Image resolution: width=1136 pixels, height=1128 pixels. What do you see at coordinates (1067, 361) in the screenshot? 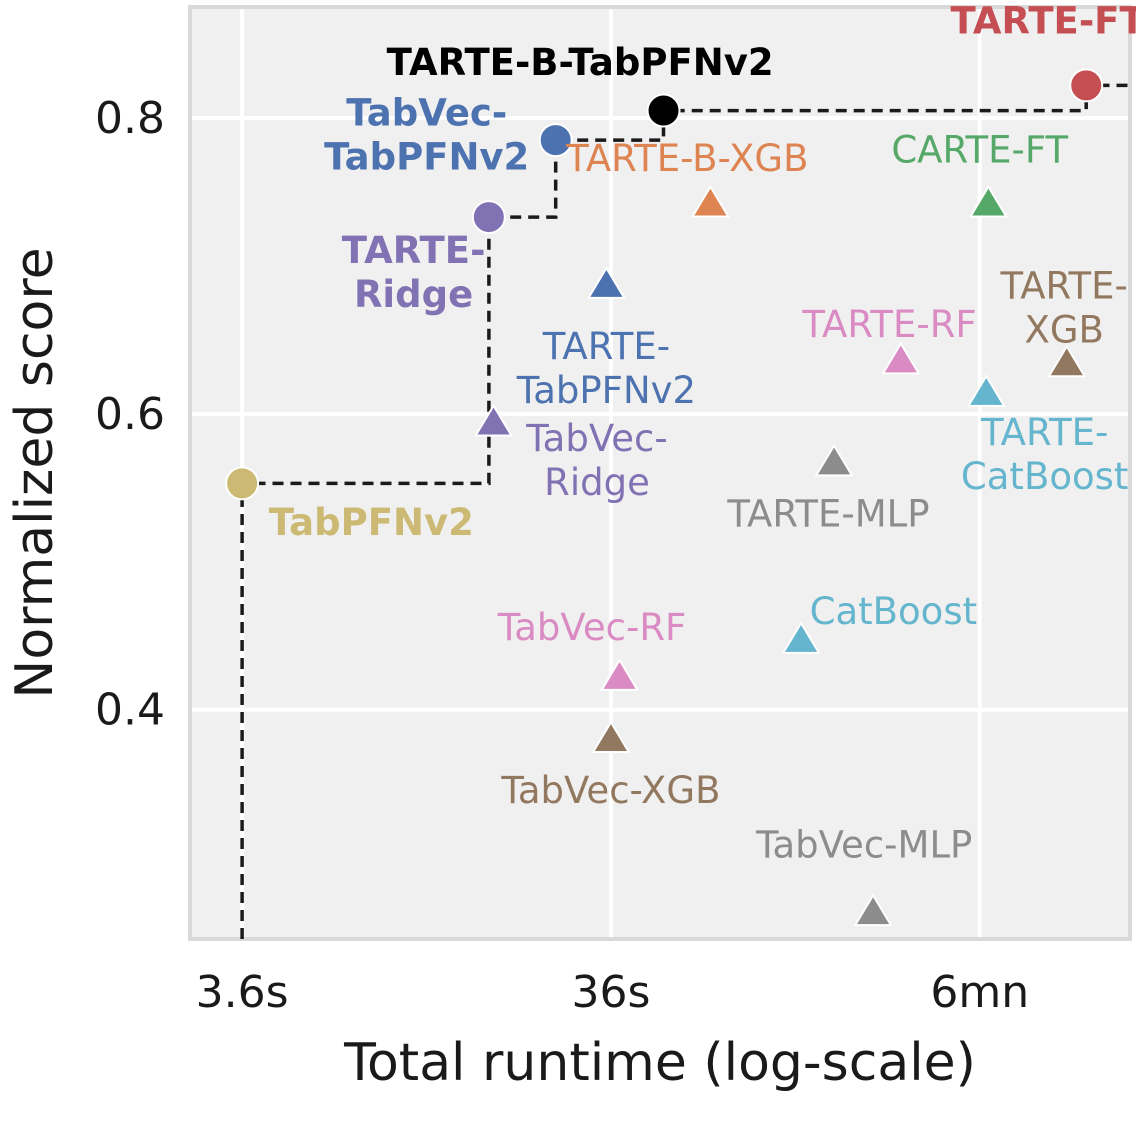
I see `point-tarte-xgb` at bounding box center [1067, 361].